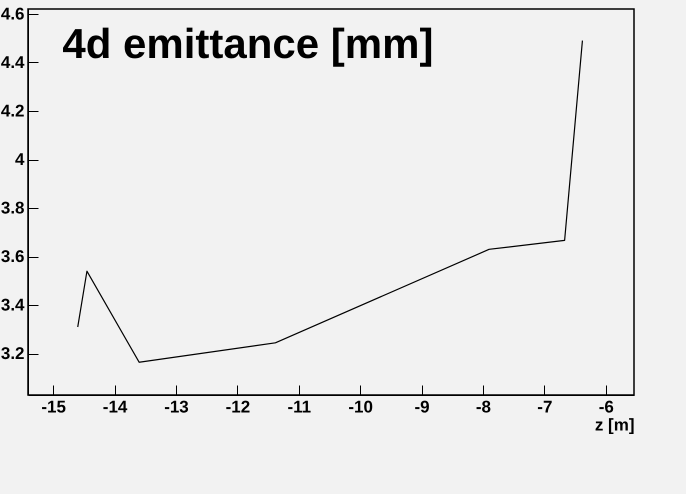  Describe the element at coordinates (299, 407) in the screenshot. I see `x-tick-label: -11` at that location.